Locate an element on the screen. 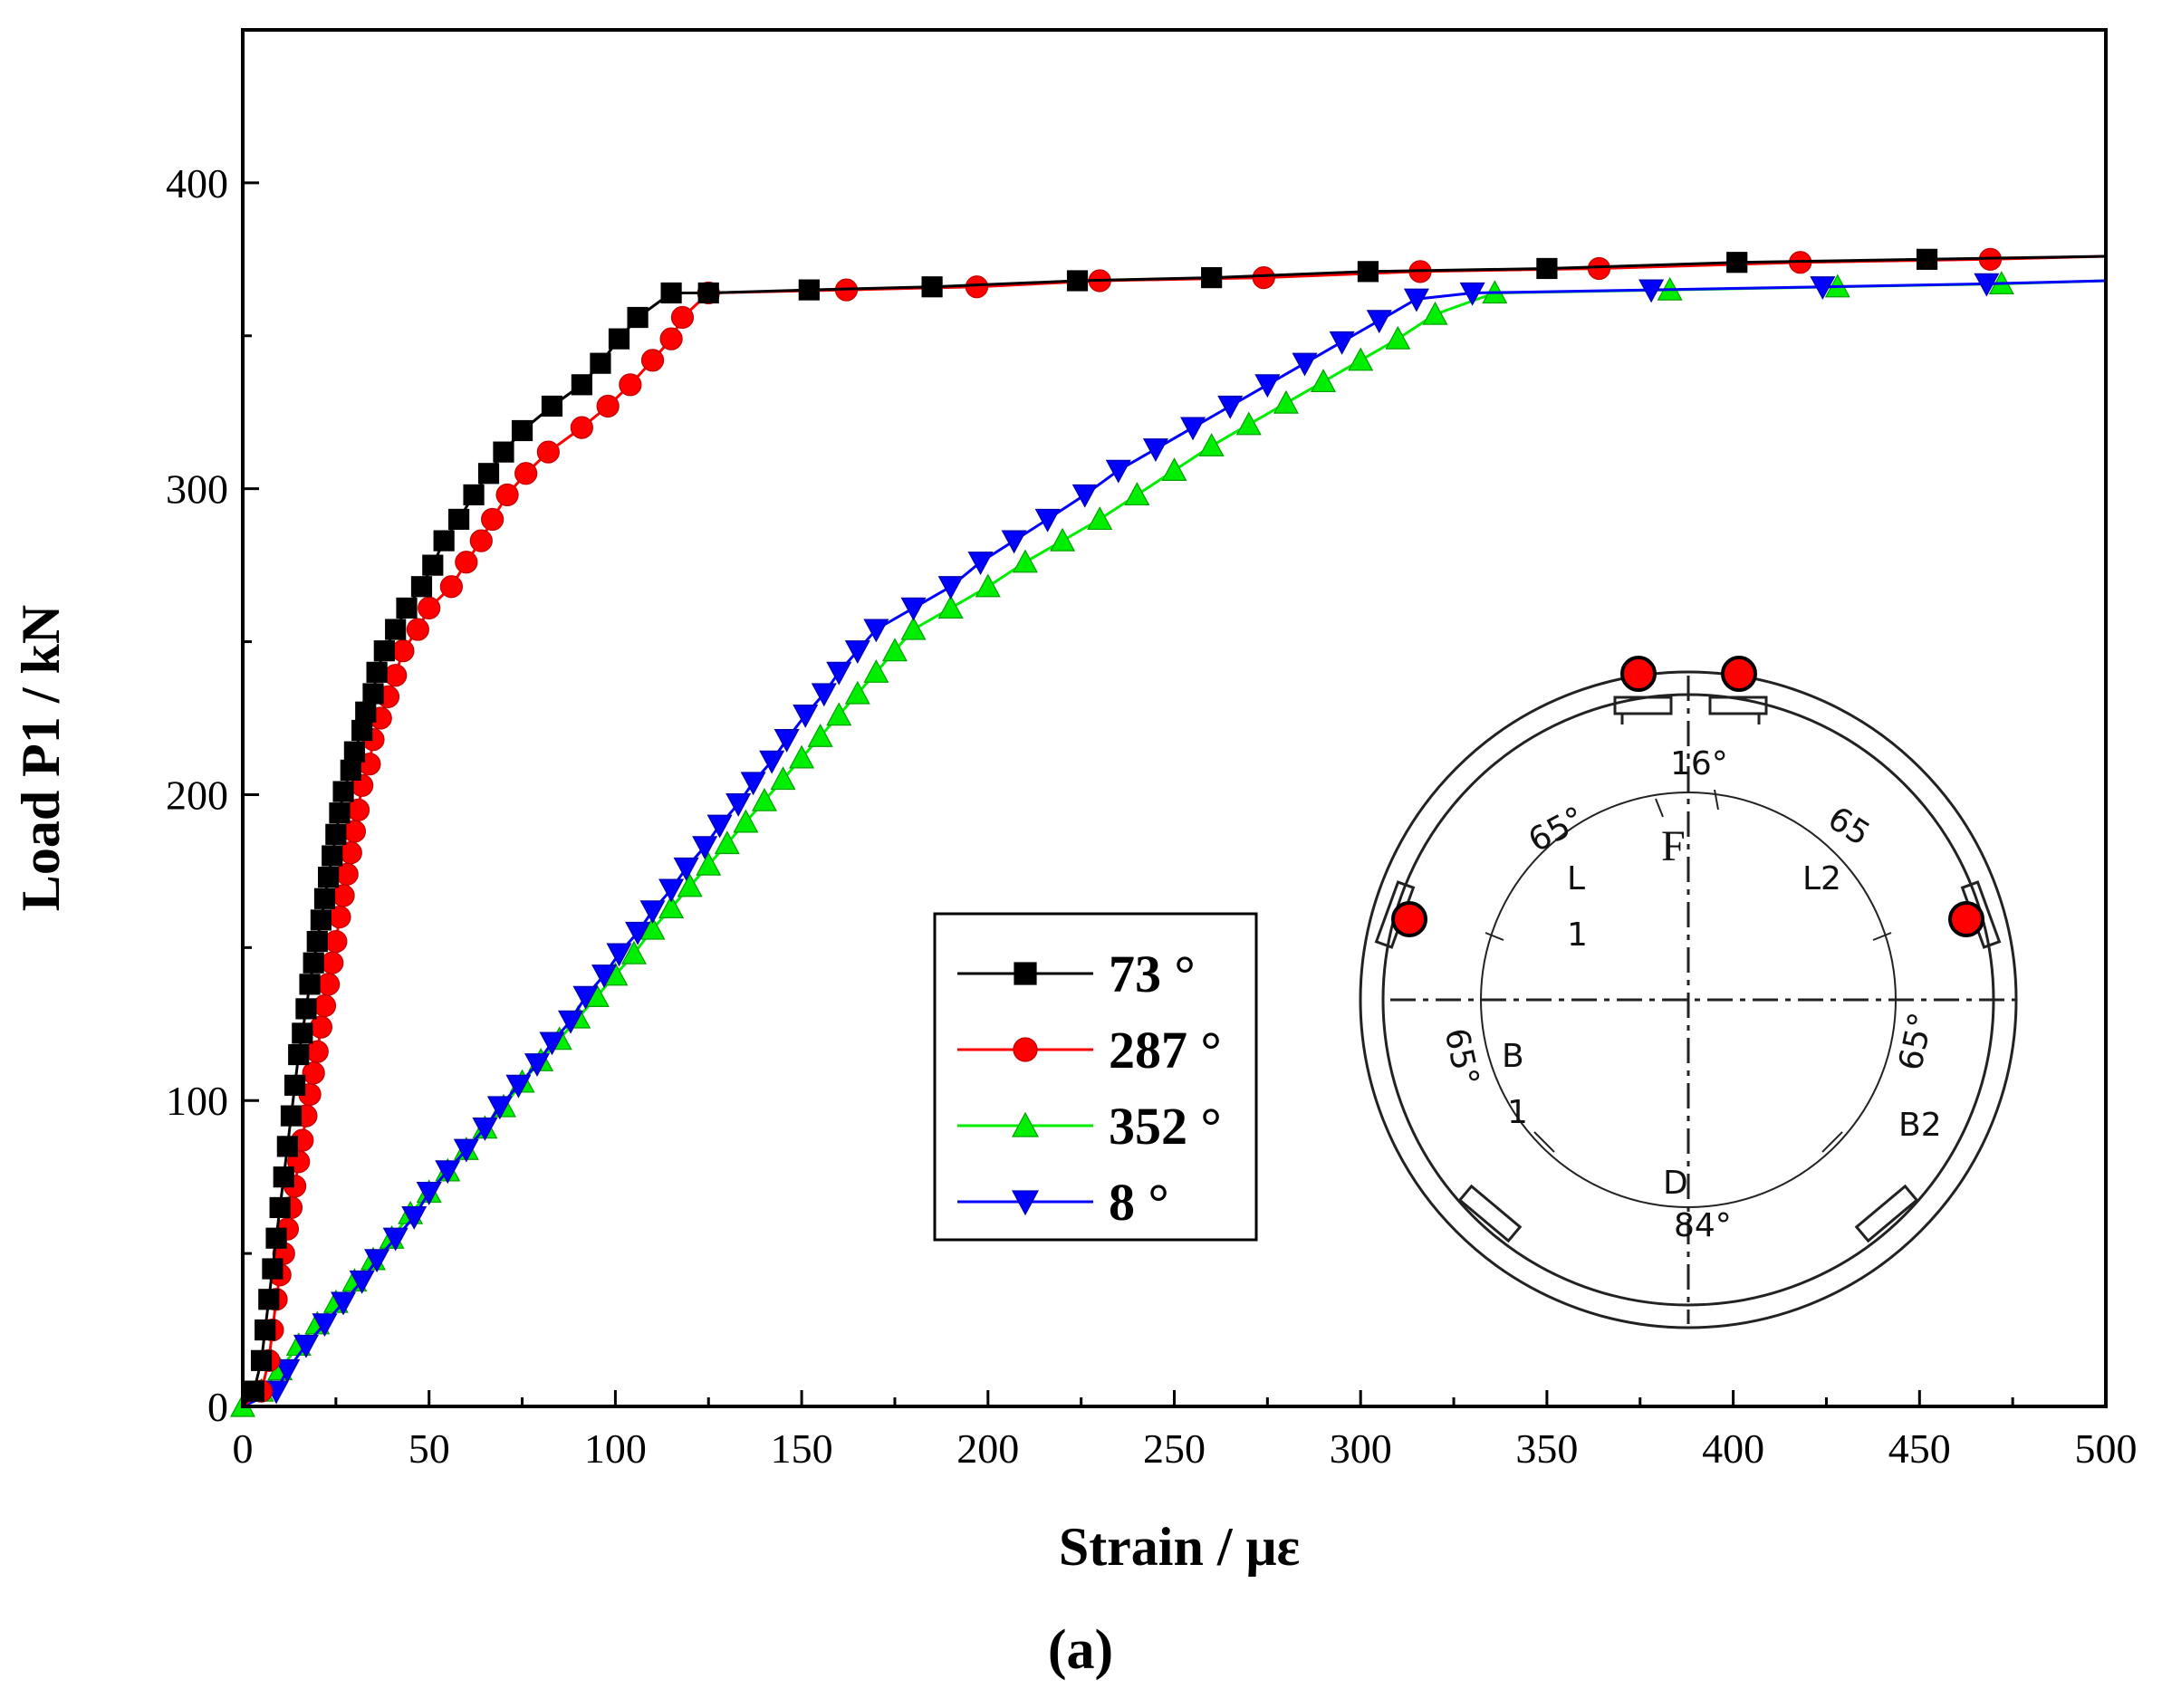 The width and height of the screenshot is (2162, 1708). legend-item: 73 ° is located at coordinates (1076, 974).